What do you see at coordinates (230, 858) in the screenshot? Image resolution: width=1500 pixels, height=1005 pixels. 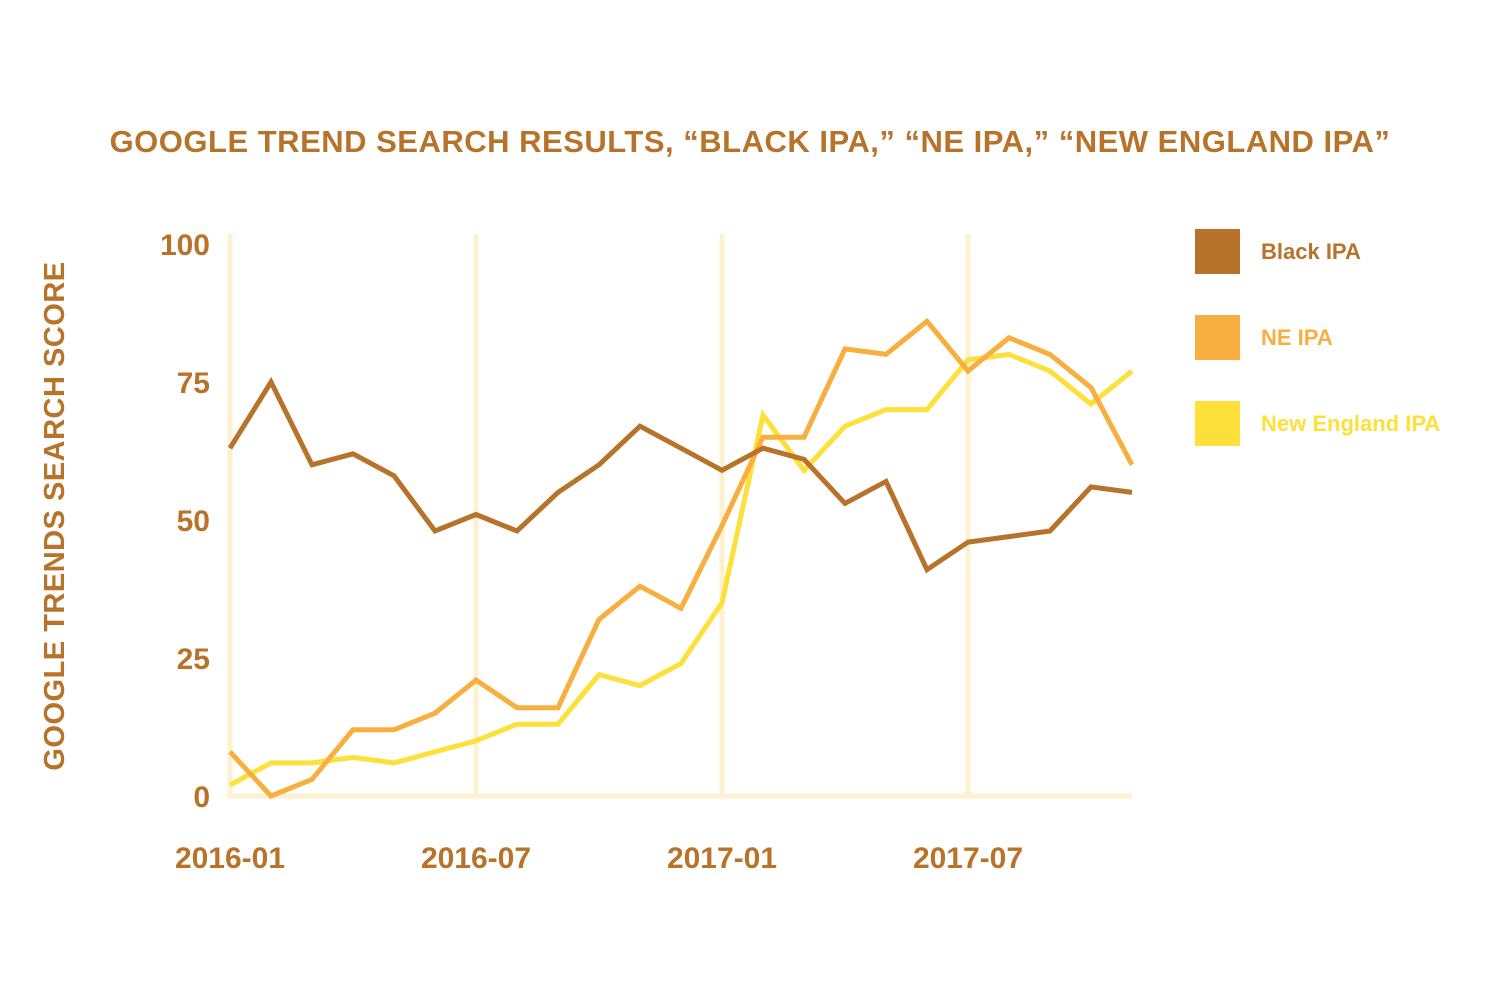 I see `x-tick-label: 2016-01` at bounding box center [230, 858].